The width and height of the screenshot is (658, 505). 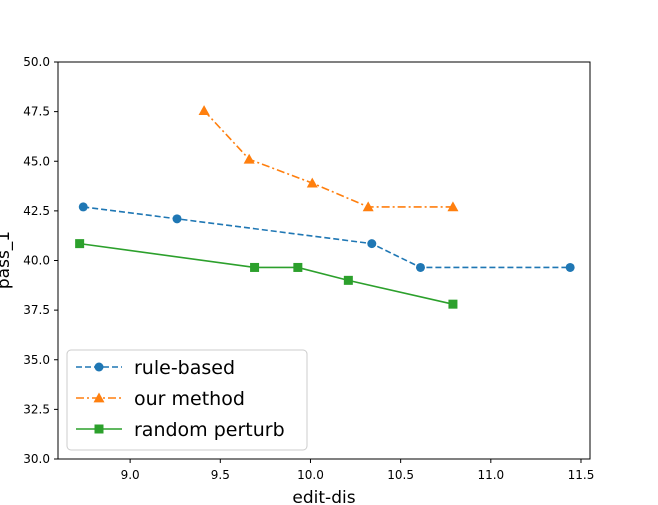 What do you see at coordinates (36, 360) in the screenshot?
I see `y-tick-label: 35.0` at bounding box center [36, 360].